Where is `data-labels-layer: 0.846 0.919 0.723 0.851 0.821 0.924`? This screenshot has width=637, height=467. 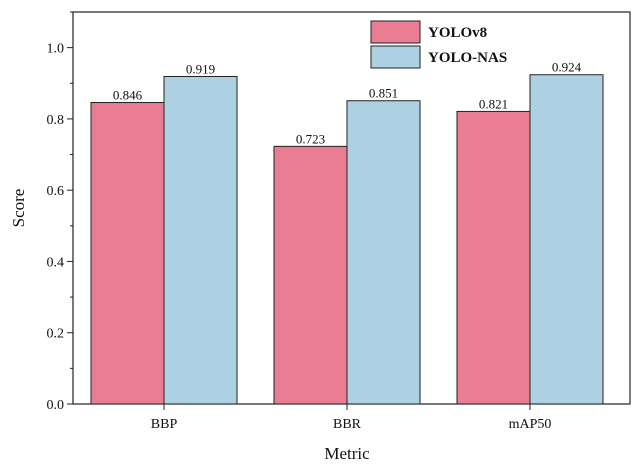
data-labels-layer: 0.846 0.919 0.723 0.851 0.821 0.924 is located at coordinates (347, 103).